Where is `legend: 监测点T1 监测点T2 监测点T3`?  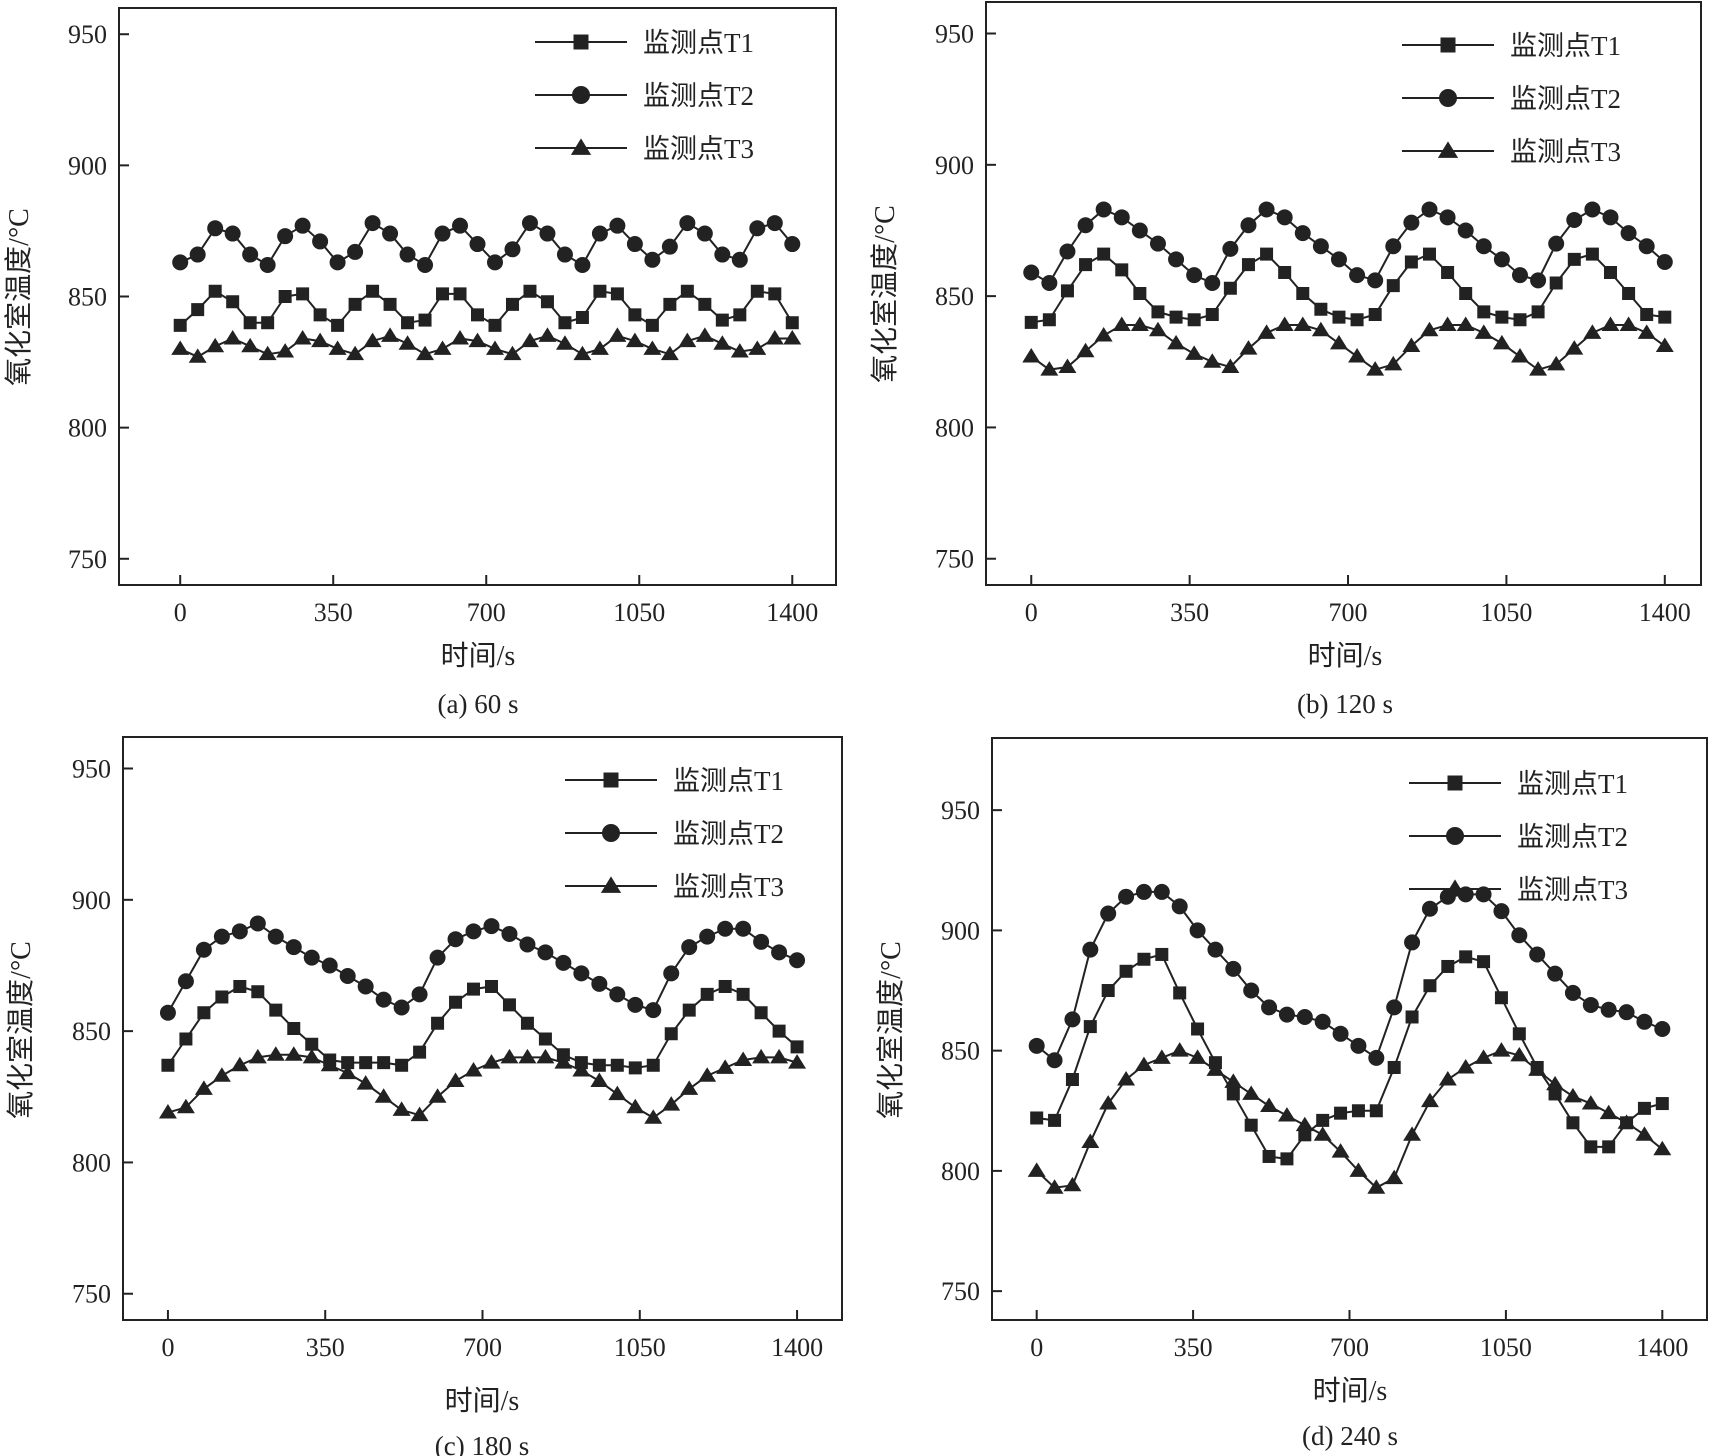 legend: 监测点T1 监测点T2 监测点T3 is located at coordinates (1511, 99).